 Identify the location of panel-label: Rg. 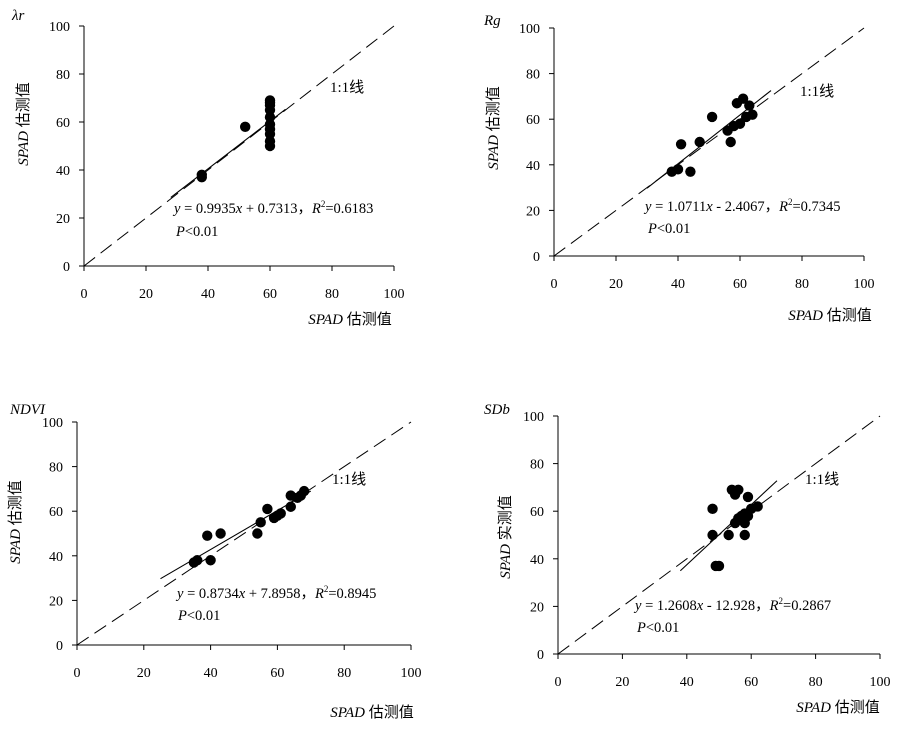
(492, 21).